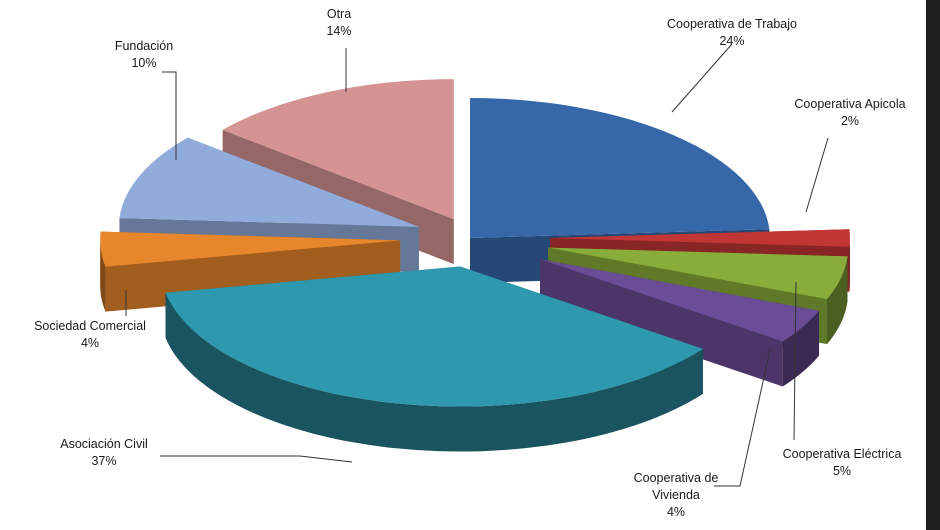  What do you see at coordinates (90, 334) in the screenshot?
I see `label-sociedad-comercial: Sociedad Comercial 4%` at bounding box center [90, 334].